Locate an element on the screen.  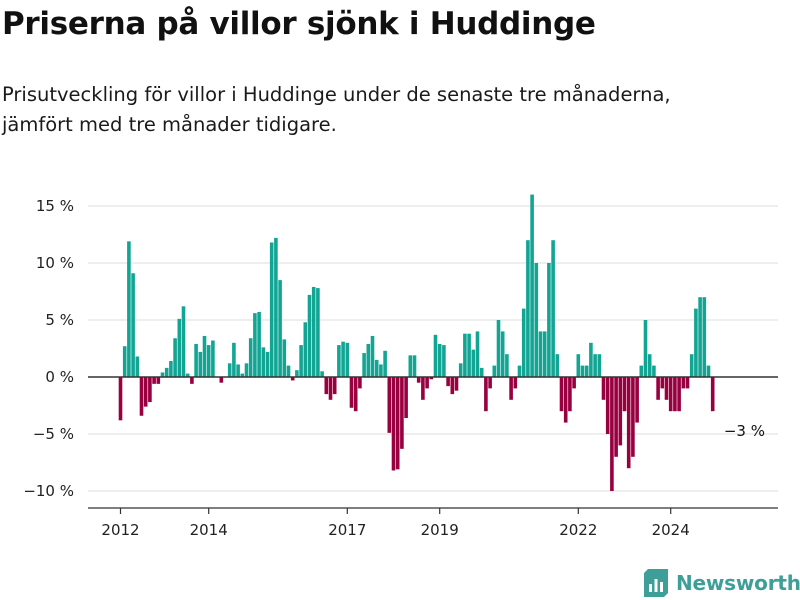
brand-logo: Newsworthy is located at coordinates (722, 583).